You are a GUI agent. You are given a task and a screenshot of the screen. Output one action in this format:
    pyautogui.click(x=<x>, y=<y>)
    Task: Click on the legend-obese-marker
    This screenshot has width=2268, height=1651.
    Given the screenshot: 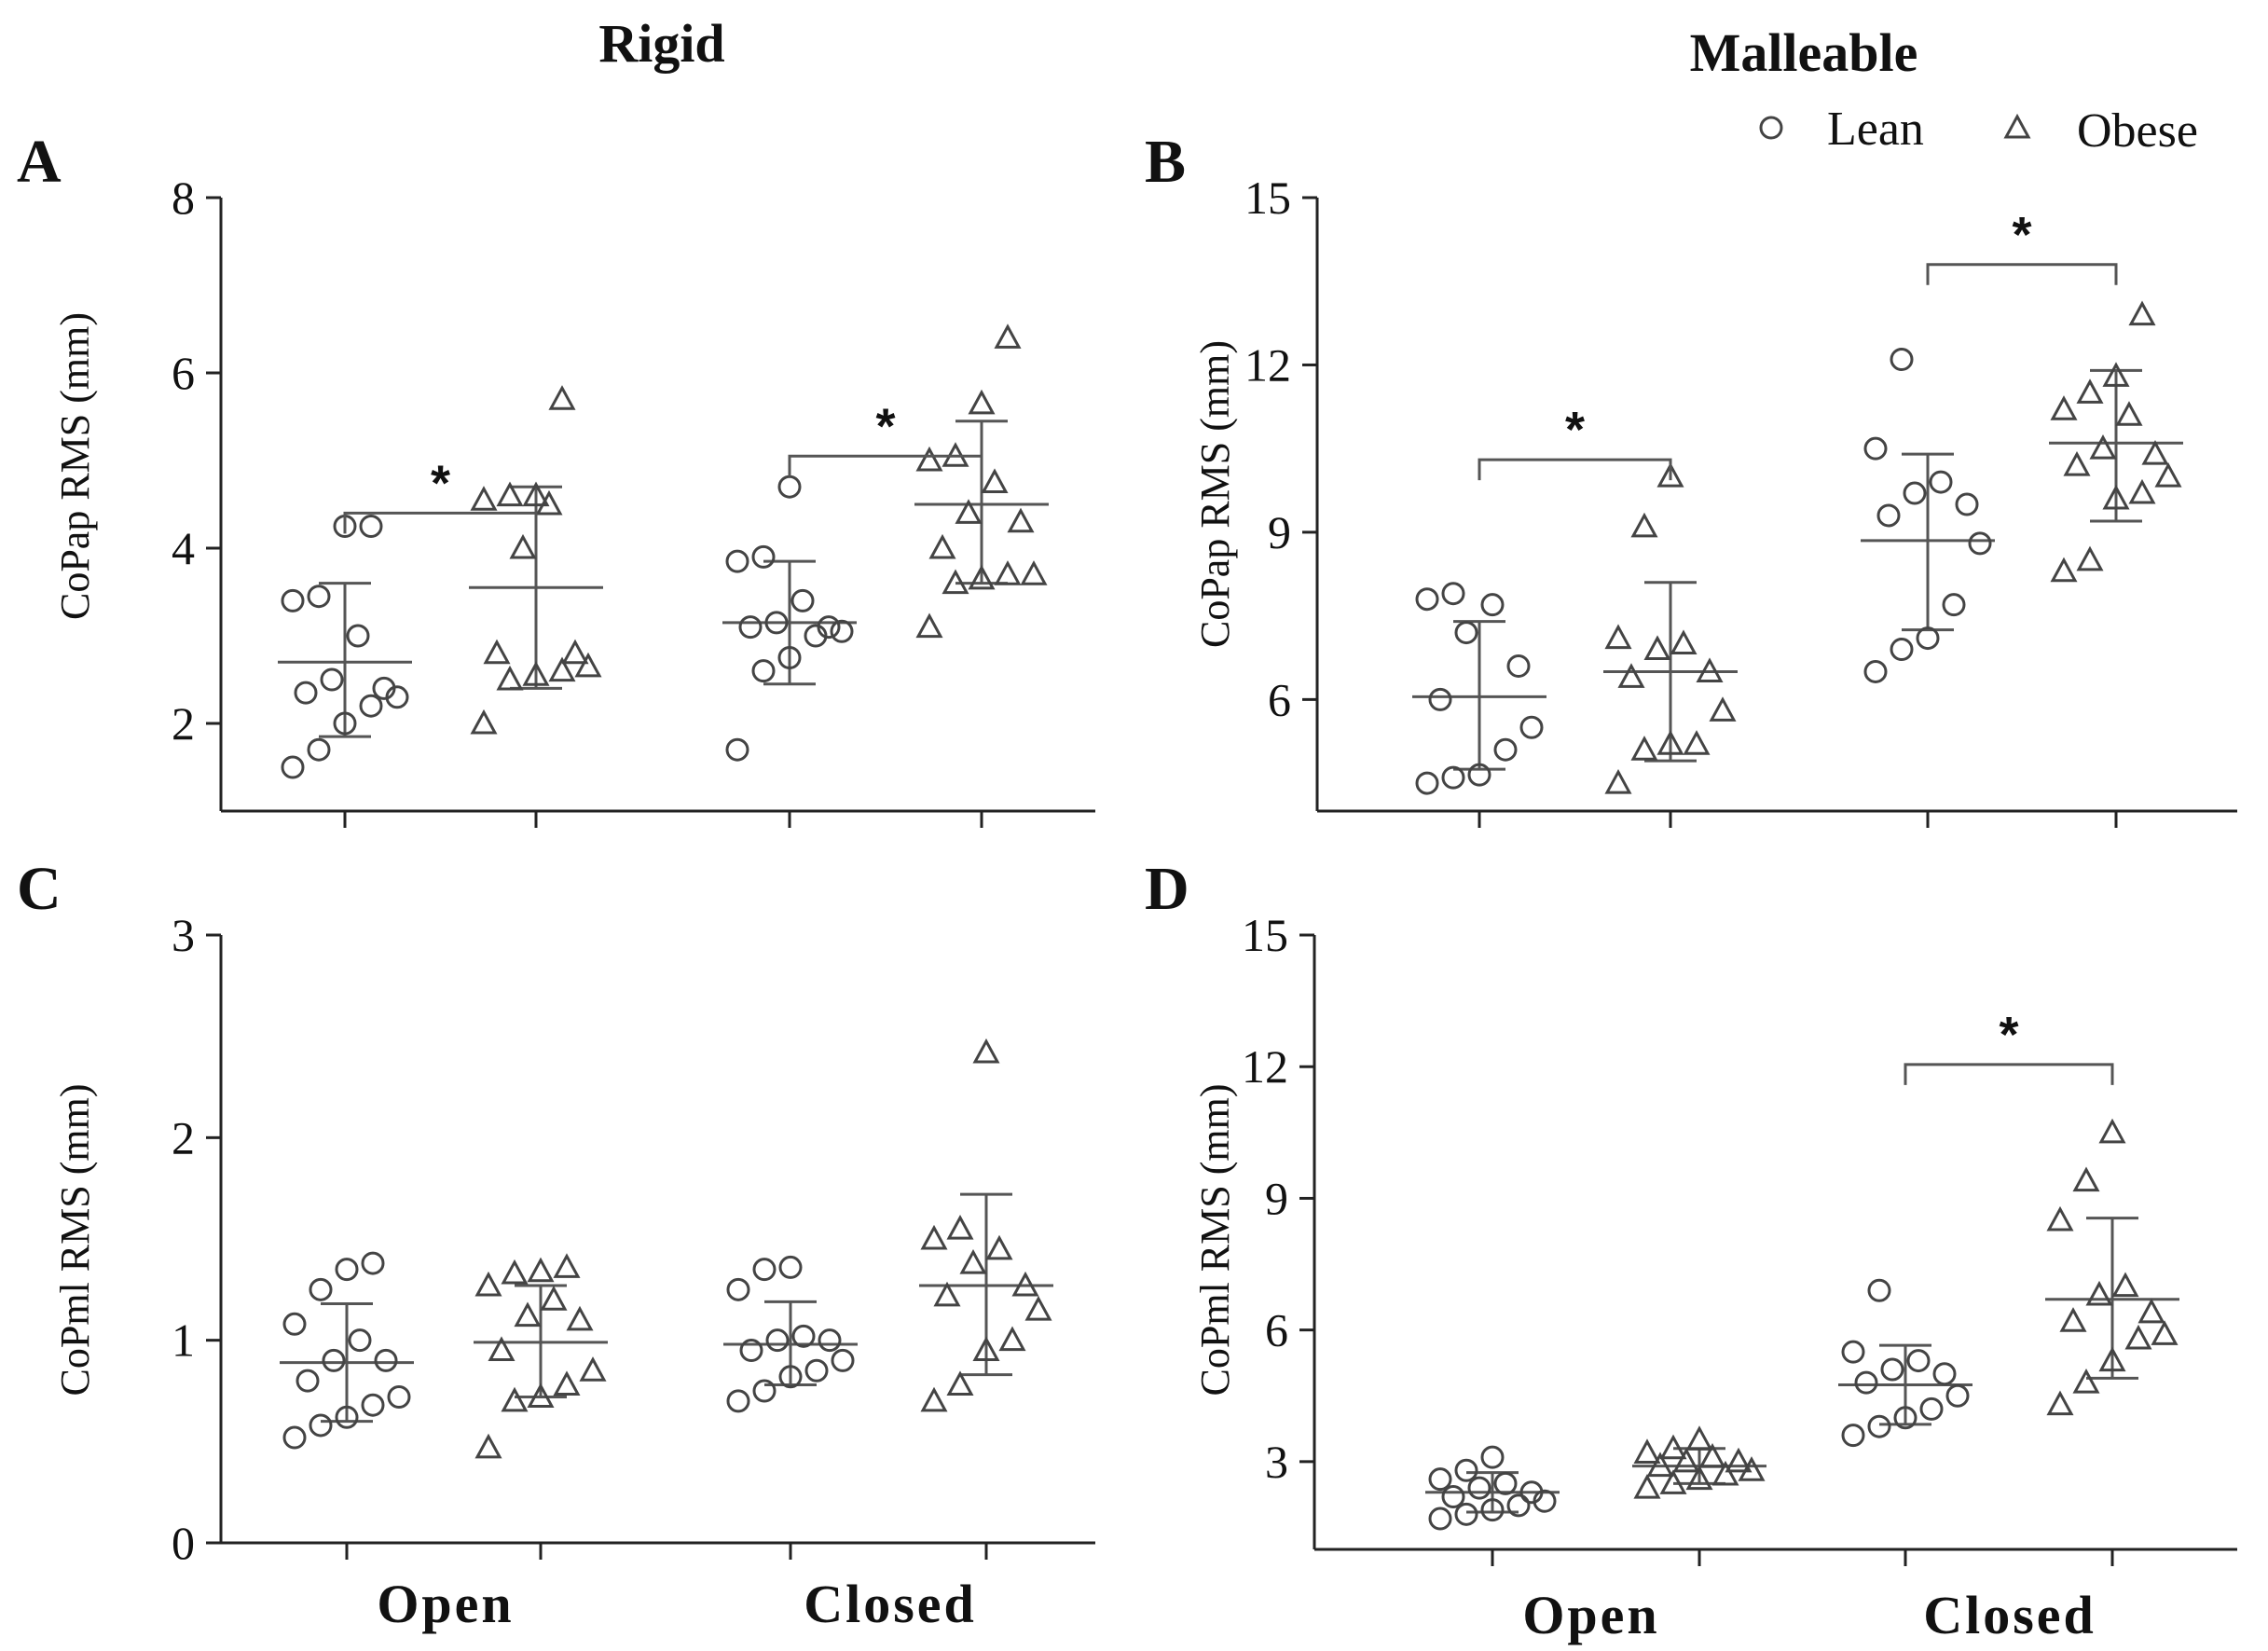 What is the action you would take?
    pyautogui.click(x=2017, y=126)
    